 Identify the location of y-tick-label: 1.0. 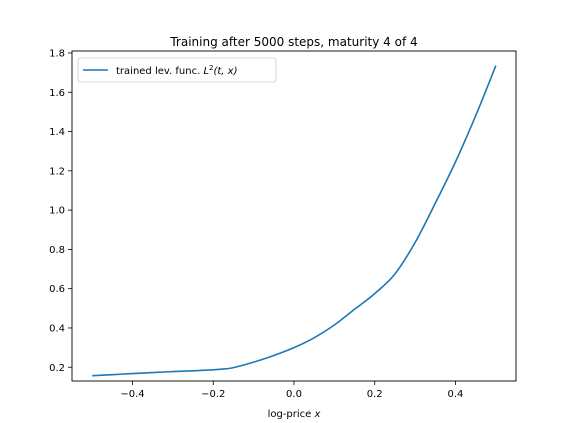
(57, 211).